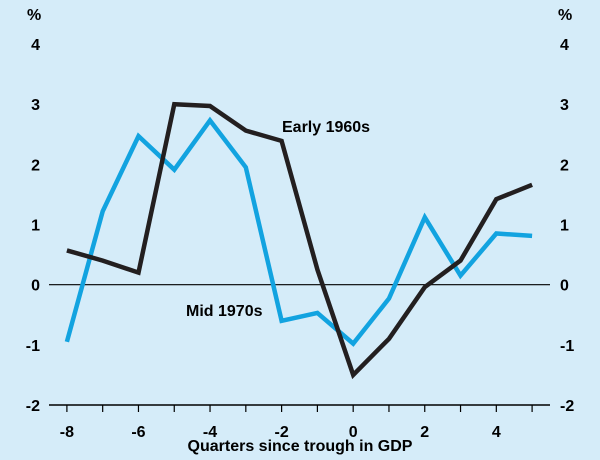 The image size is (600, 460). I want to click on y-tick-label-right: 1, so click(564, 226).